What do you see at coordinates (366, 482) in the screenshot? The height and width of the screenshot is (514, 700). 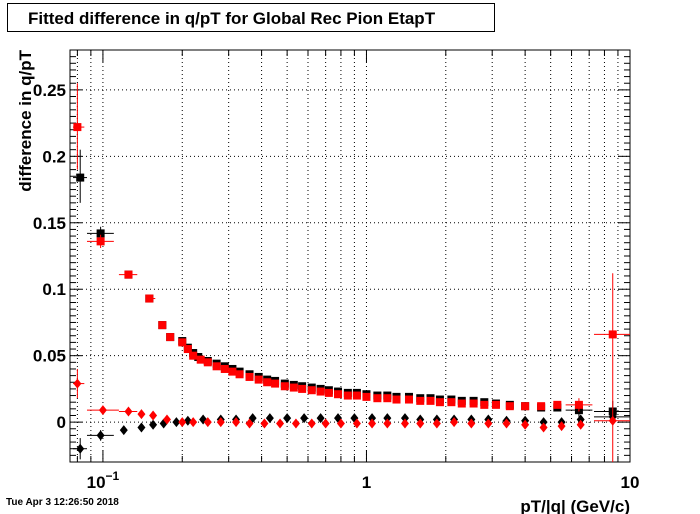 I see `x-tick-label: 1` at bounding box center [366, 482].